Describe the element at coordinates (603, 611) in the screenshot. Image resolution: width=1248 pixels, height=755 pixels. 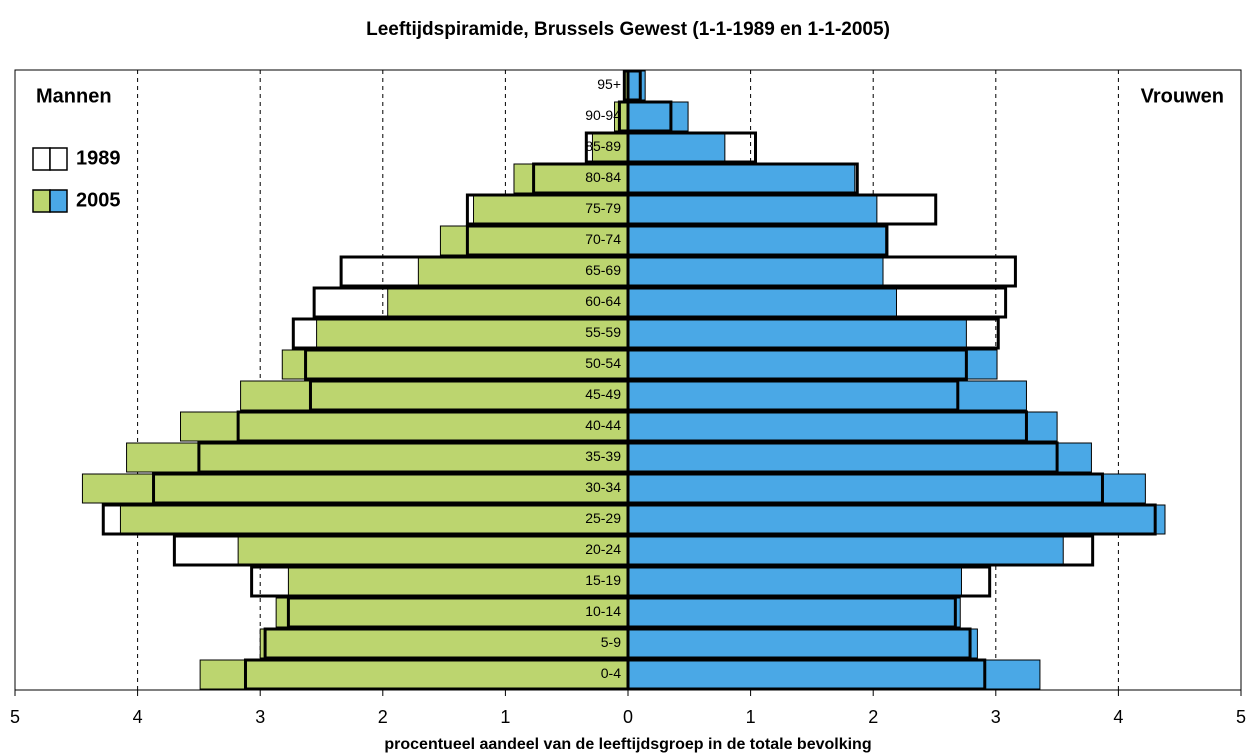
I see `category-label: 10-14` at that location.